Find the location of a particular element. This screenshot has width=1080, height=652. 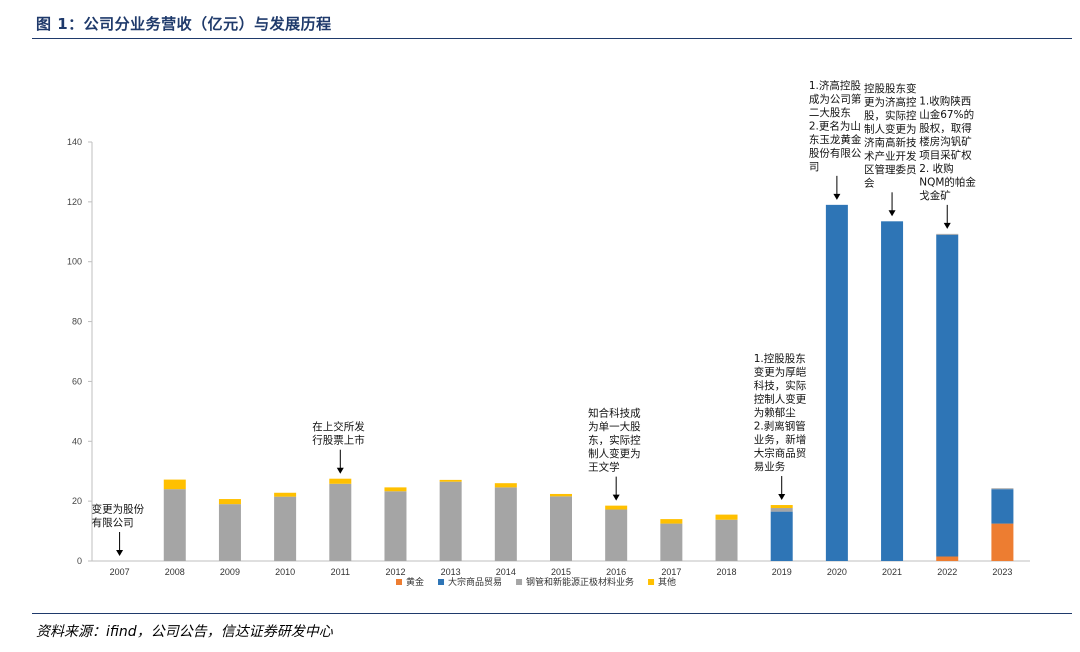

annotation-line: 大宗商品贸 is located at coordinates (780, 453).